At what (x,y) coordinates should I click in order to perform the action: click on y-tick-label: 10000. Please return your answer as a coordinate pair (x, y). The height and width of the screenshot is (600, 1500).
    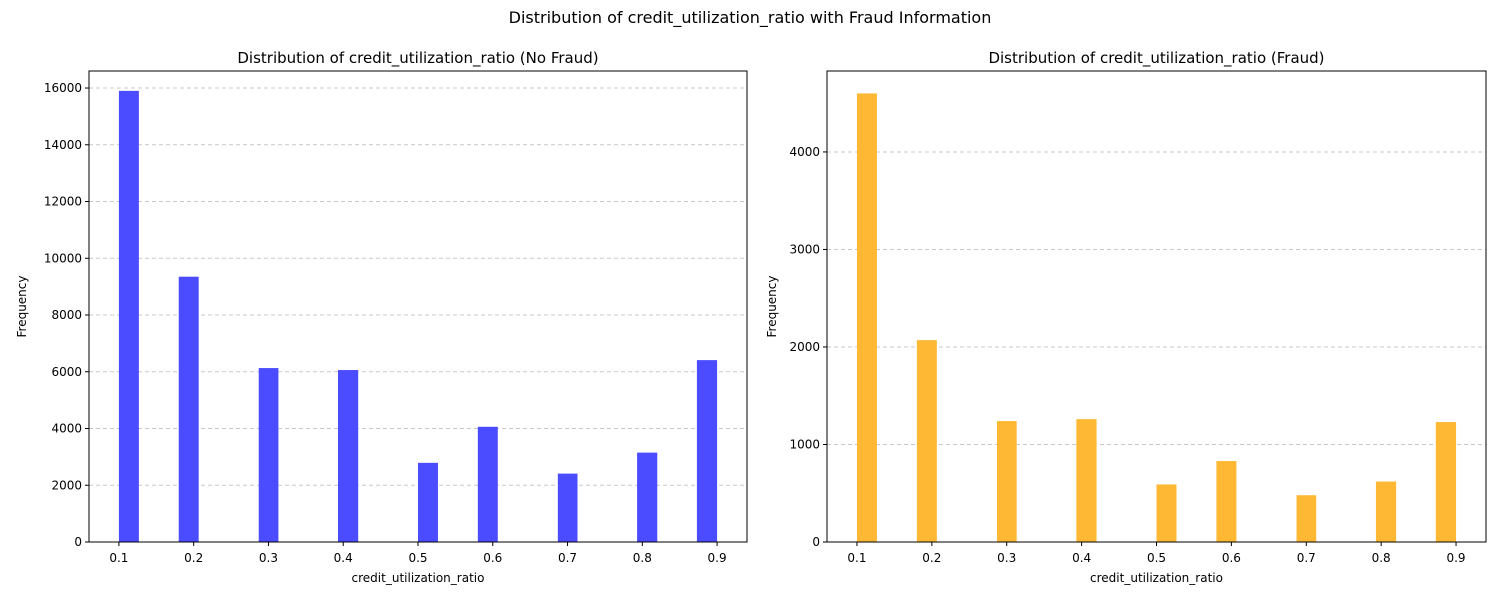
    Looking at the image, I should click on (63, 258).